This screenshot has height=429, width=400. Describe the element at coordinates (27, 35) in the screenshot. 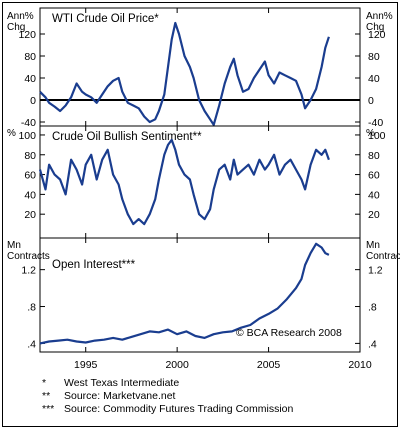

I see `y-tick-label-left: 120` at that location.